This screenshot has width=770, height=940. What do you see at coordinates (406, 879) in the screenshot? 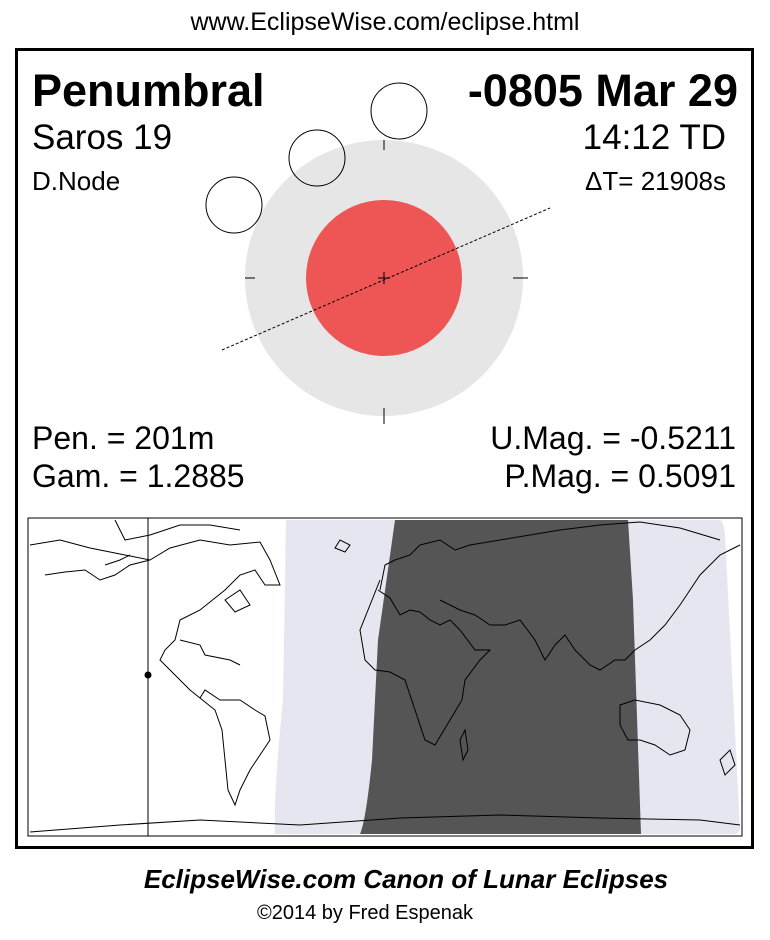
I see `footer-title: EclipseWise.com Canon of Lunar Eclipses` at bounding box center [406, 879].